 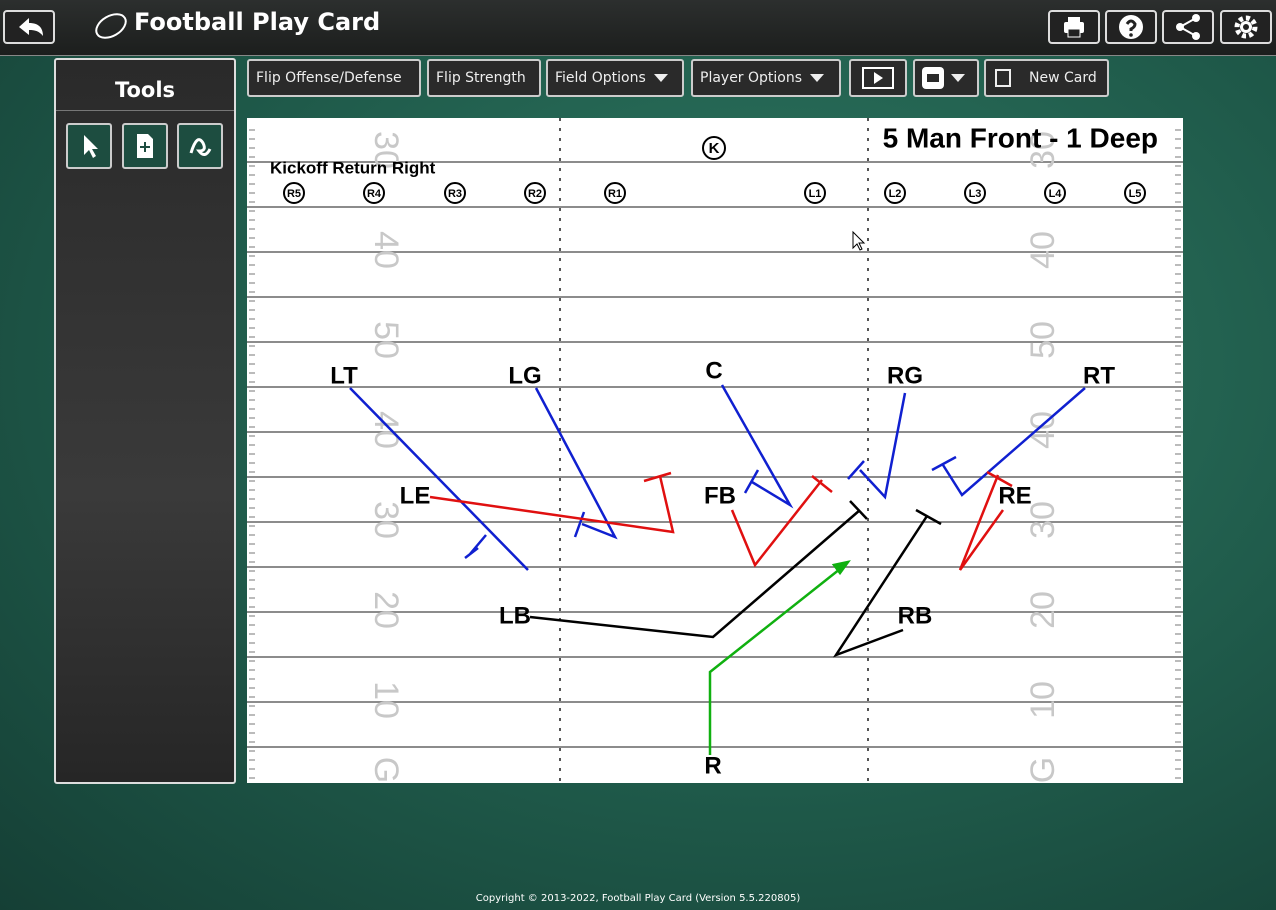 I want to click on player-label: RT, so click(x=1099, y=375).